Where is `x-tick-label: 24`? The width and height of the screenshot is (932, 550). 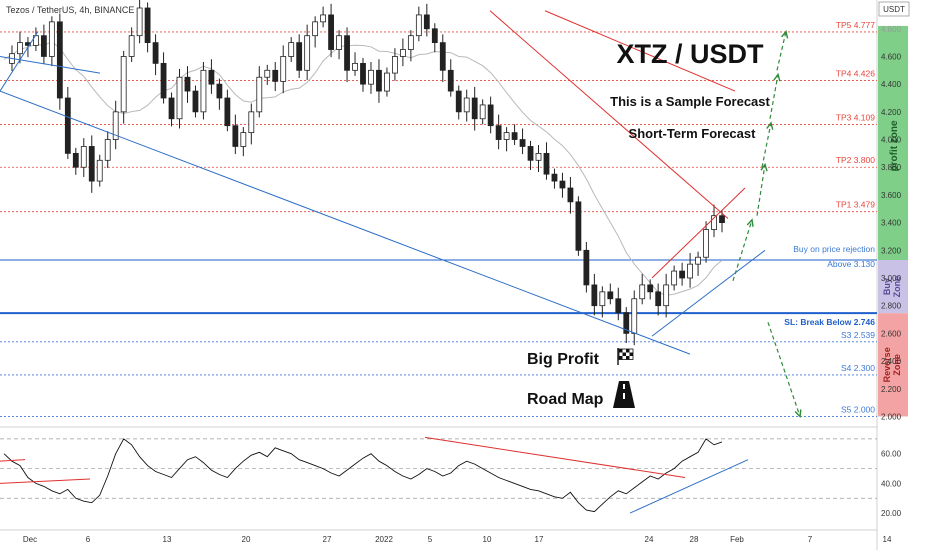
x-tick-label: 24 is located at coordinates (649, 539).